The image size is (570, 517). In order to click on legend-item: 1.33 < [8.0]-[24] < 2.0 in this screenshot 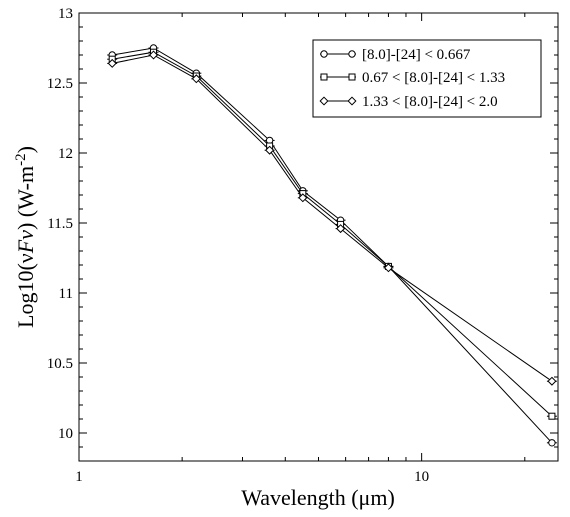, I will do `click(408, 102)`.